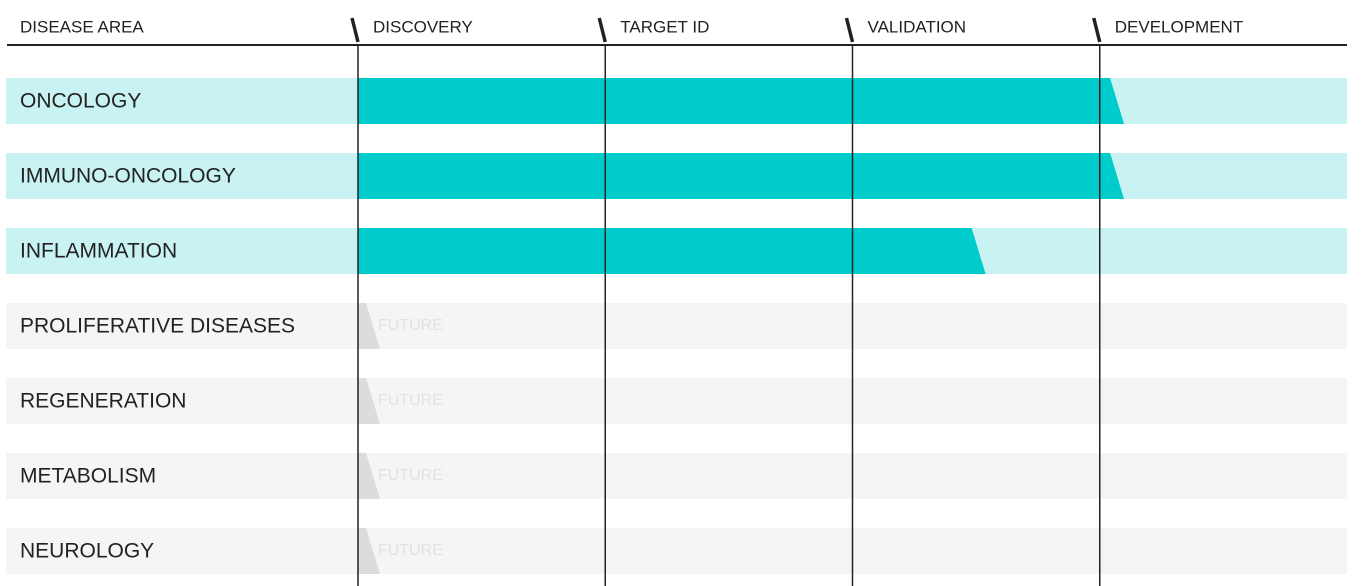 Image resolution: width=1363 pixels, height=586 pixels. Describe the element at coordinates (80, 101) in the screenshot. I see `category-label: ONCOLOGY` at that location.